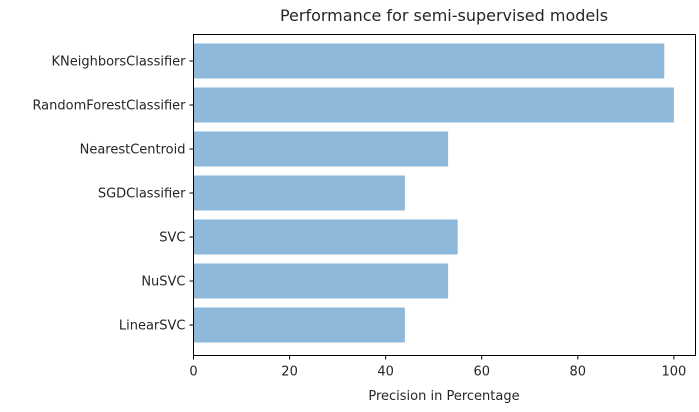 Image resolution: width=699 pixels, height=412 pixels. I want to click on bar-svc, so click(325, 237).